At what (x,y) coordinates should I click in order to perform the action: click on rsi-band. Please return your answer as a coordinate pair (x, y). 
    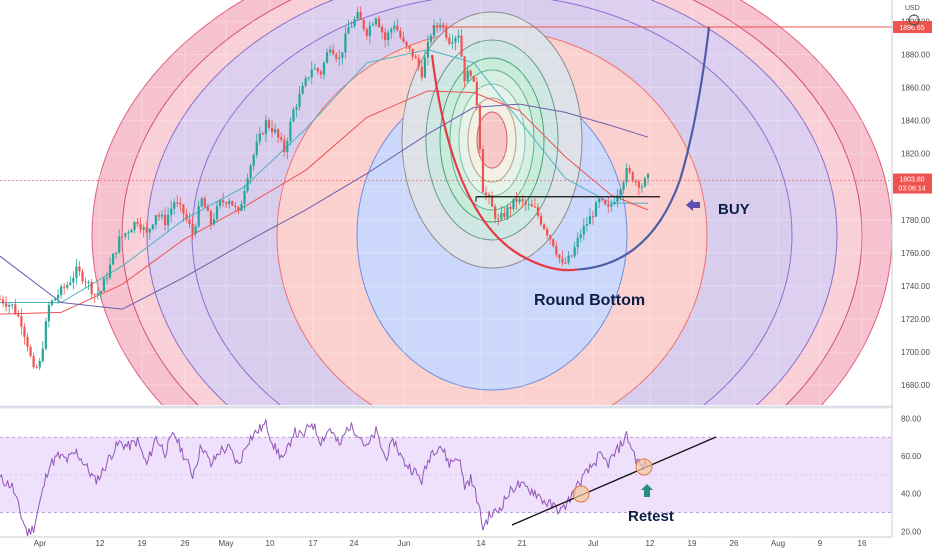
    Looking at the image, I should click on (446, 474).